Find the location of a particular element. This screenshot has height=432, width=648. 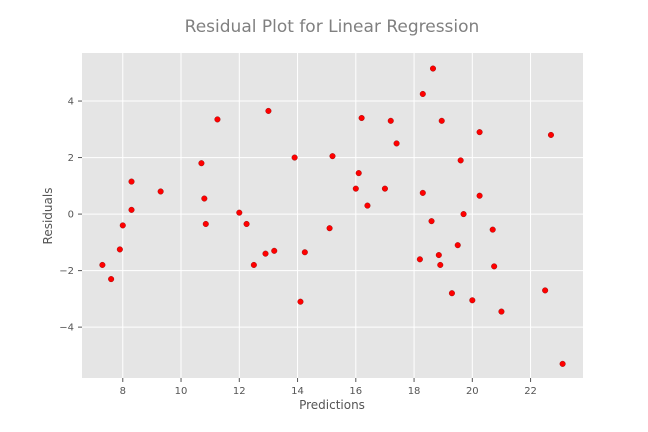

x-tick-label: 12 is located at coordinates (239, 391).